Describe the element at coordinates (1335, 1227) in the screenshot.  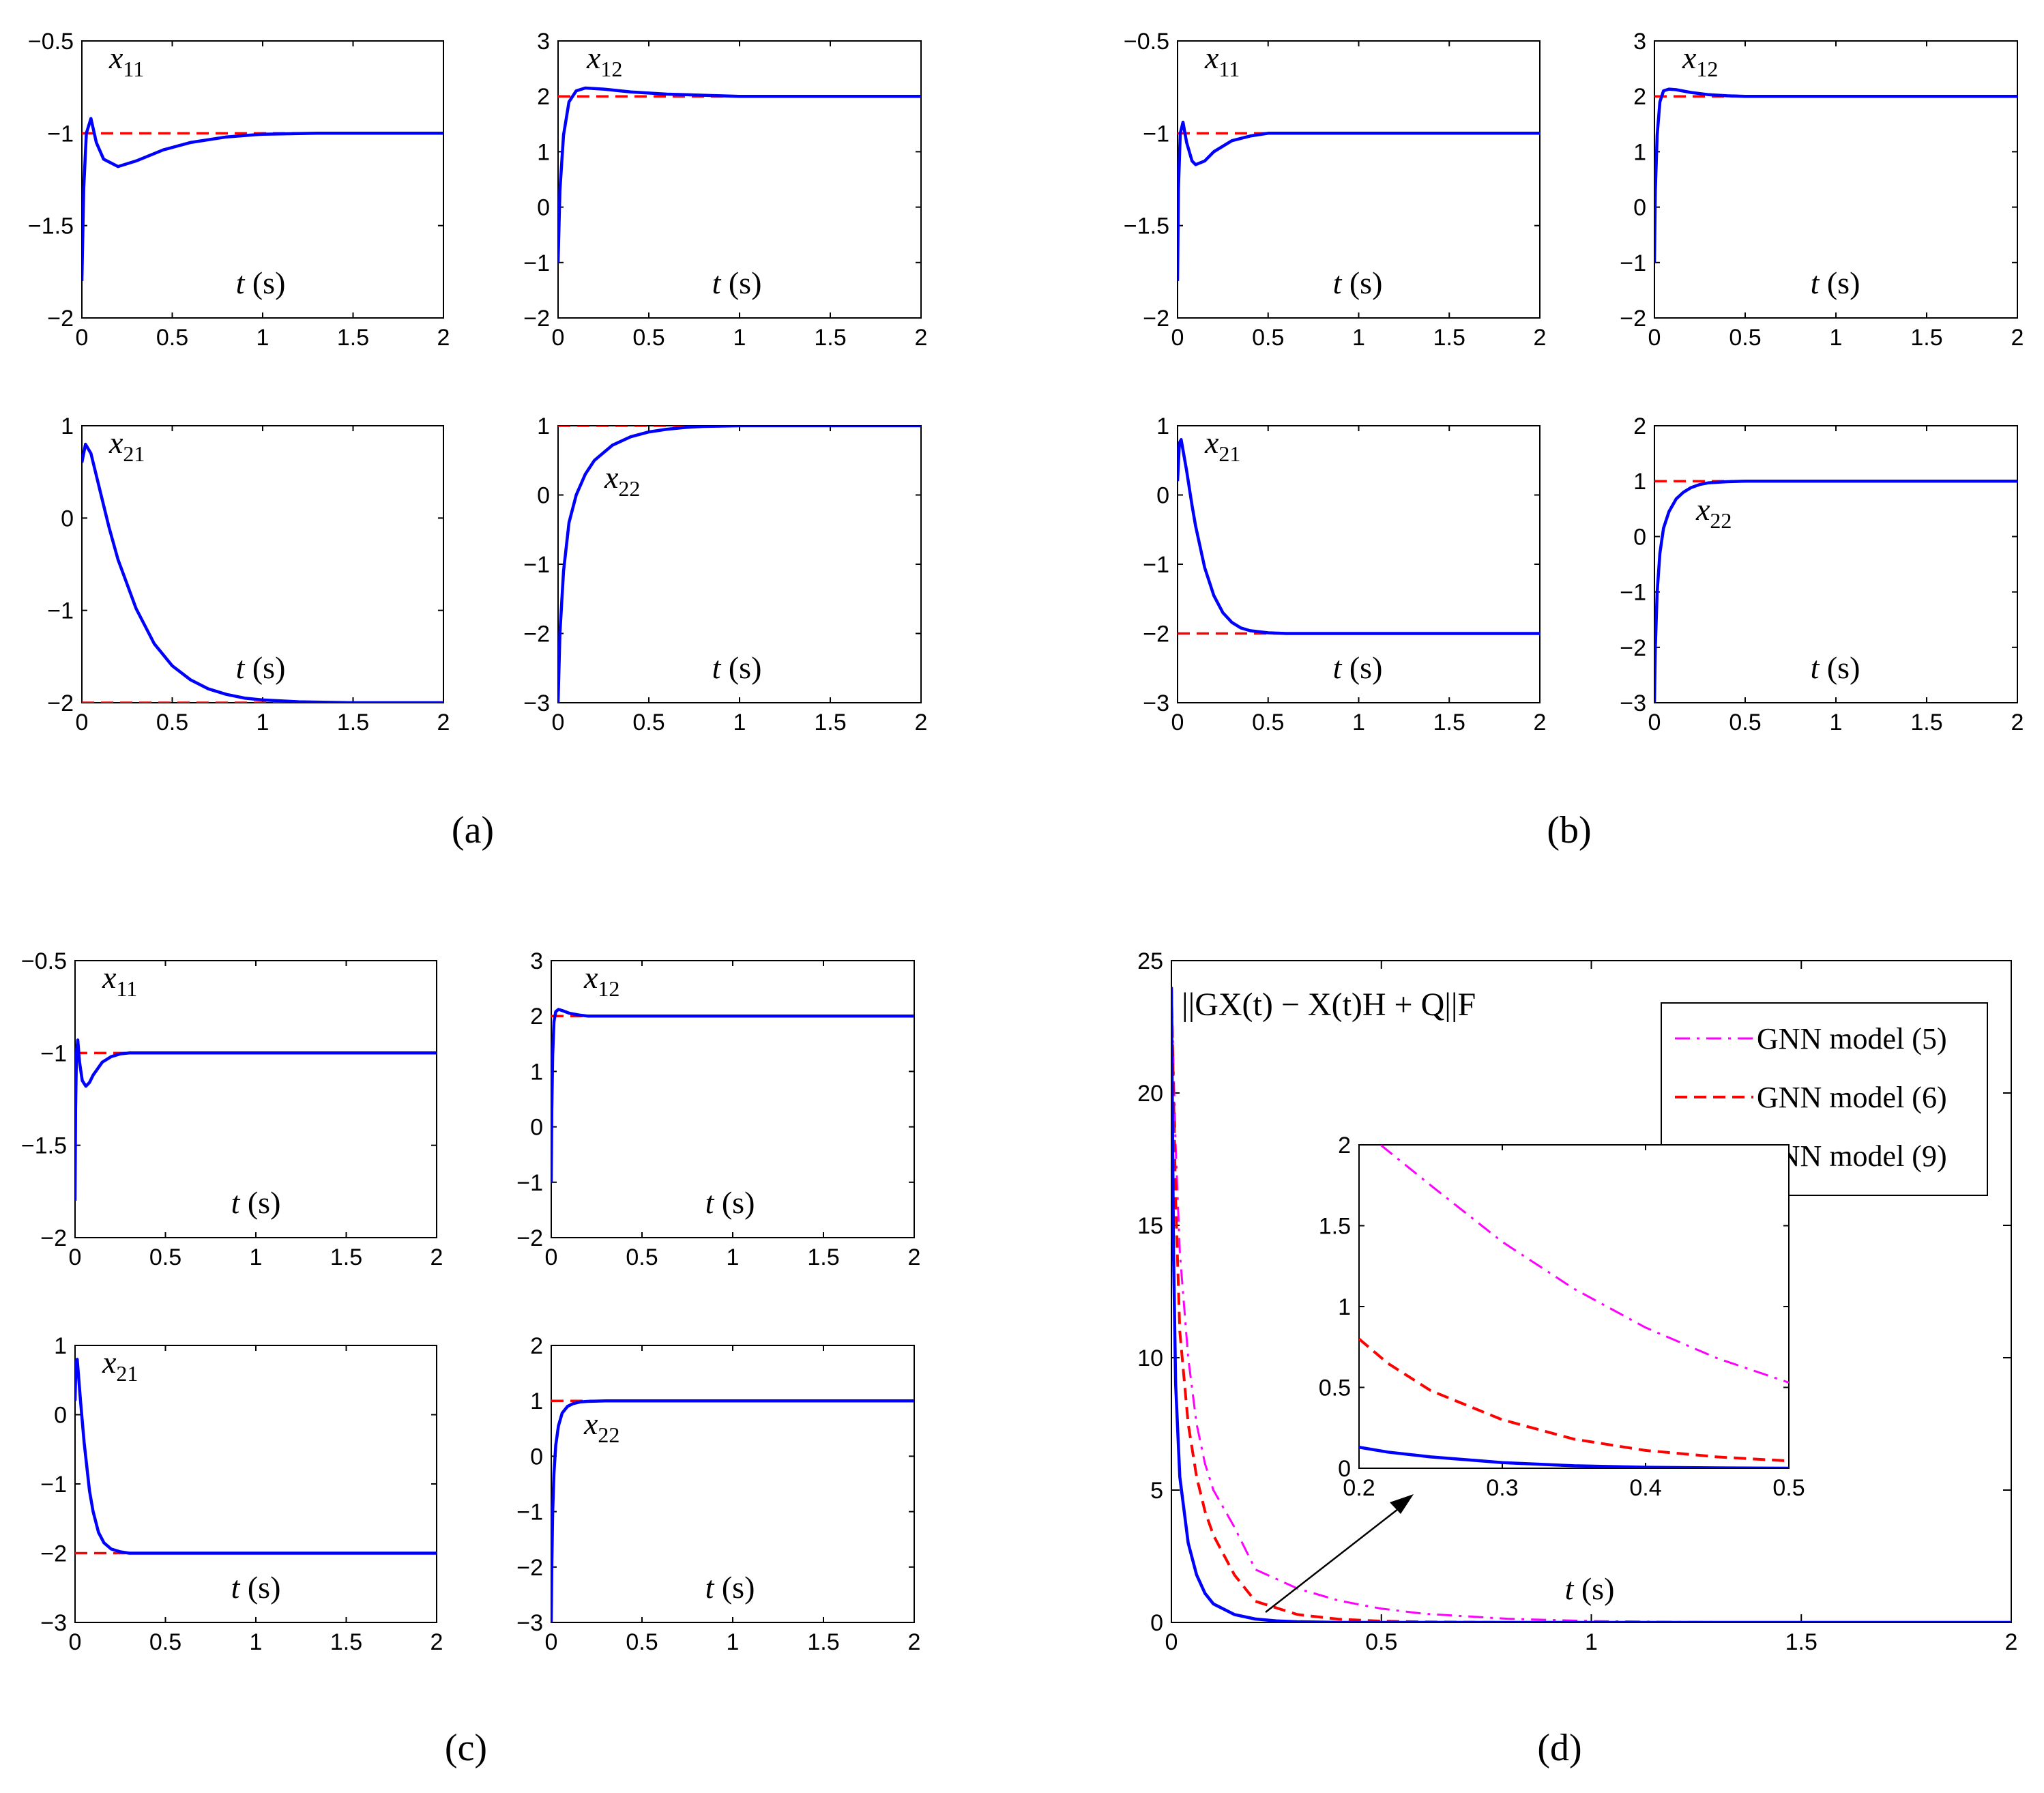
I see `y-tick-label: 1.5` at that location.